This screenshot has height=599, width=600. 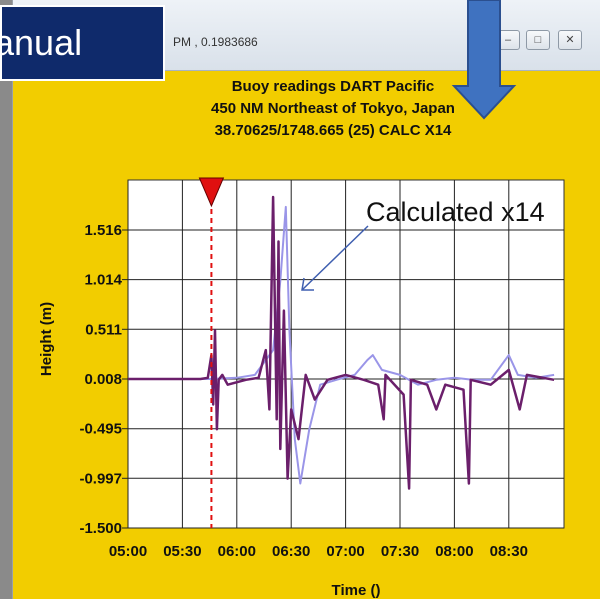 I want to click on window-title: PM , 0.1983686, so click(x=215, y=42).